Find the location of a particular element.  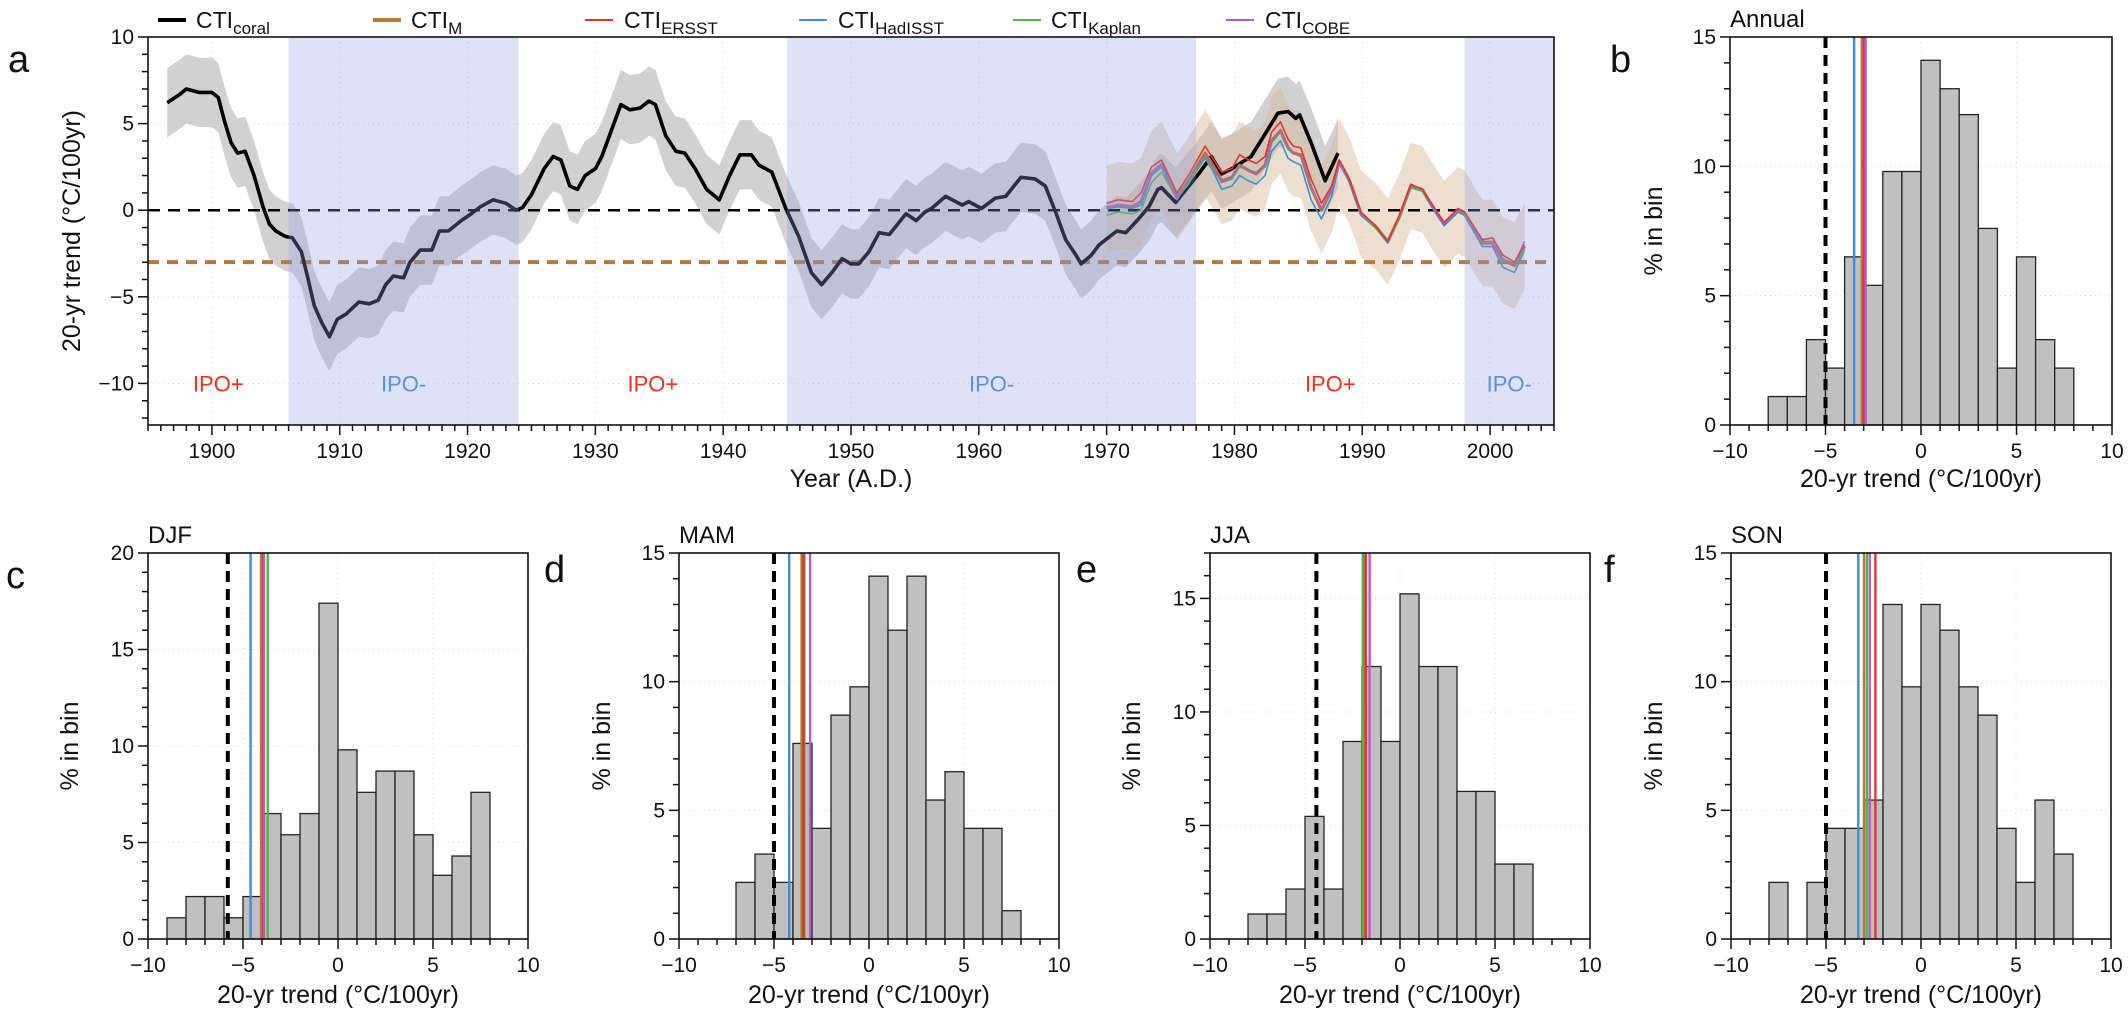

x-tick-label: 1960 is located at coordinates (978, 451).